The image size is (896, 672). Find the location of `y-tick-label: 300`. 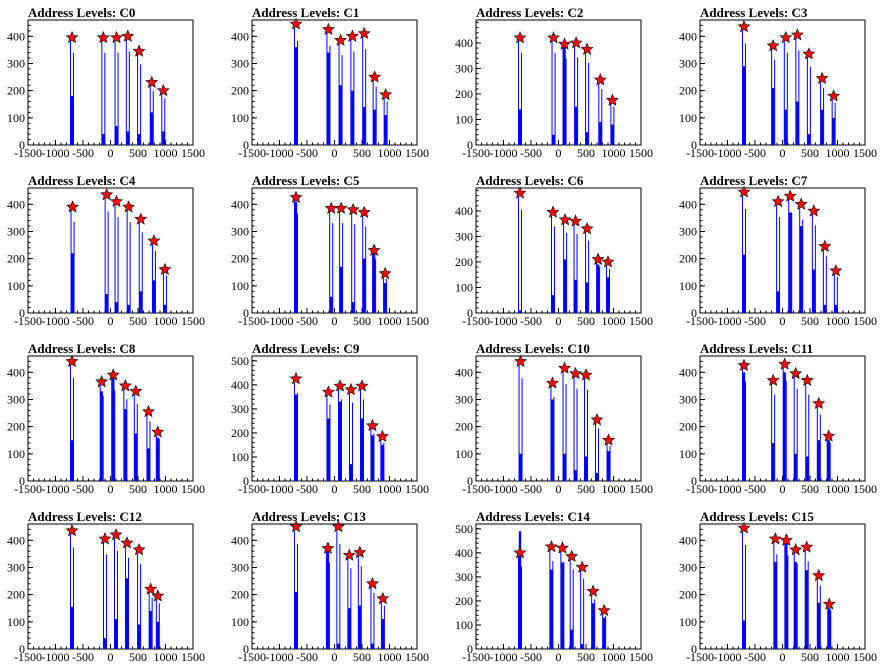

y-tick-label: 300 is located at coordinates (16, 63).